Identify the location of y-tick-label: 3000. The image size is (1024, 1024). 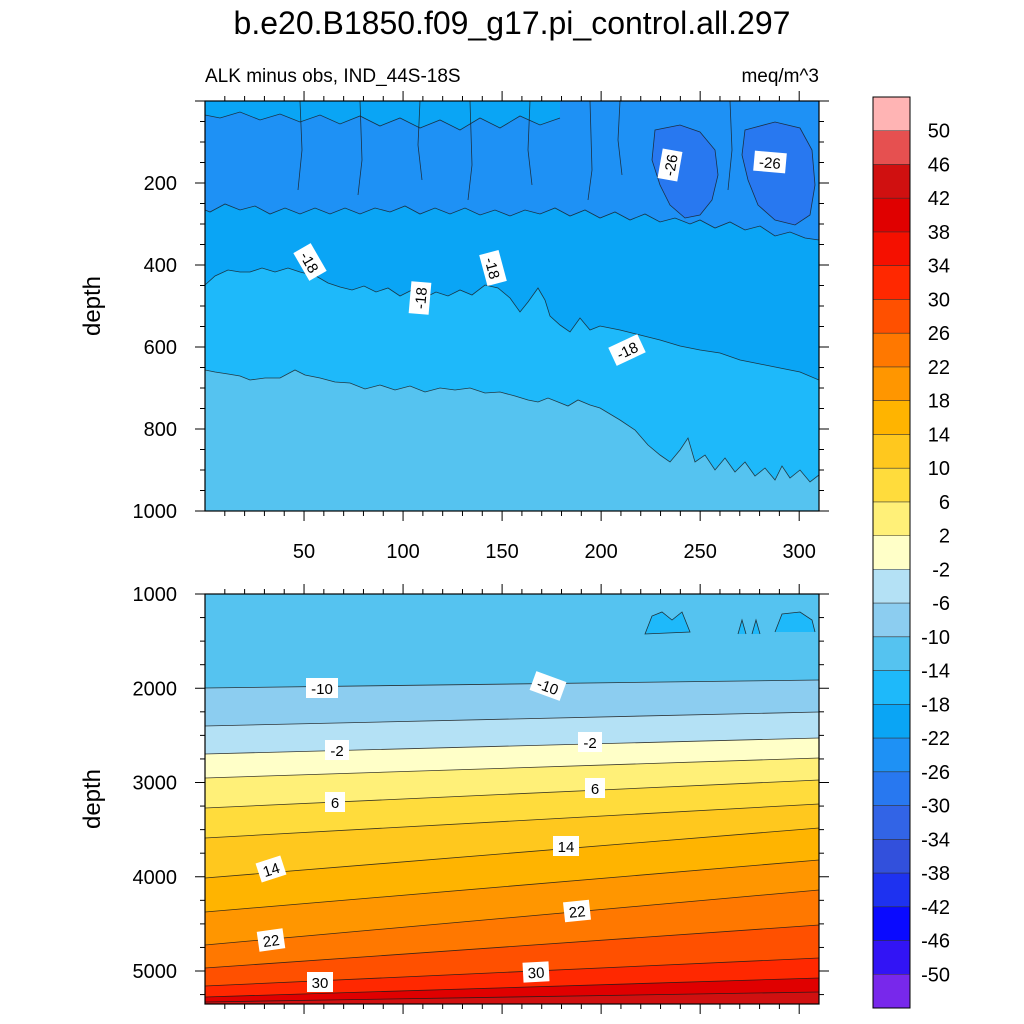
(155, 784).